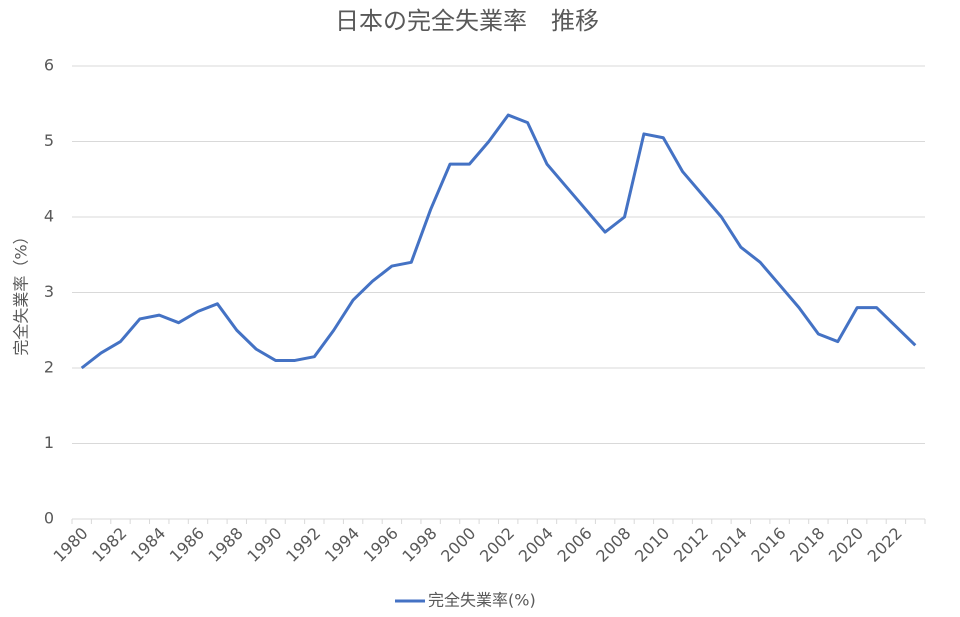 The image size is (960, 617). I want to click on x-tick-label: 2018, so click(807, 545).